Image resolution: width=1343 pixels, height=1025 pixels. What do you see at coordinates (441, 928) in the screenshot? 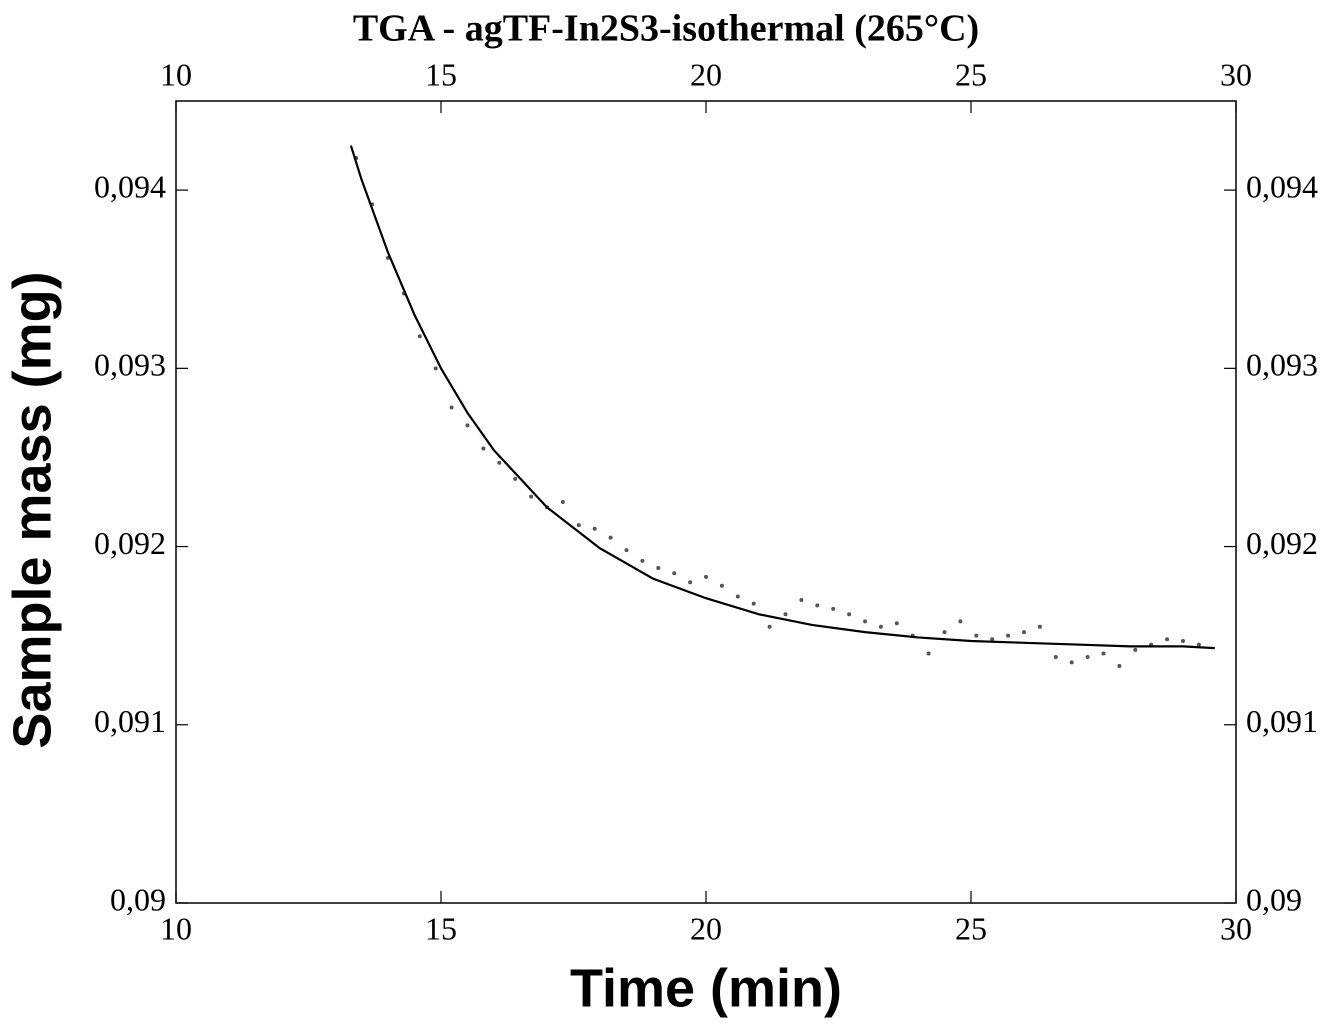
I see `x-tick-label: 15` at bounding box center [441, 928].